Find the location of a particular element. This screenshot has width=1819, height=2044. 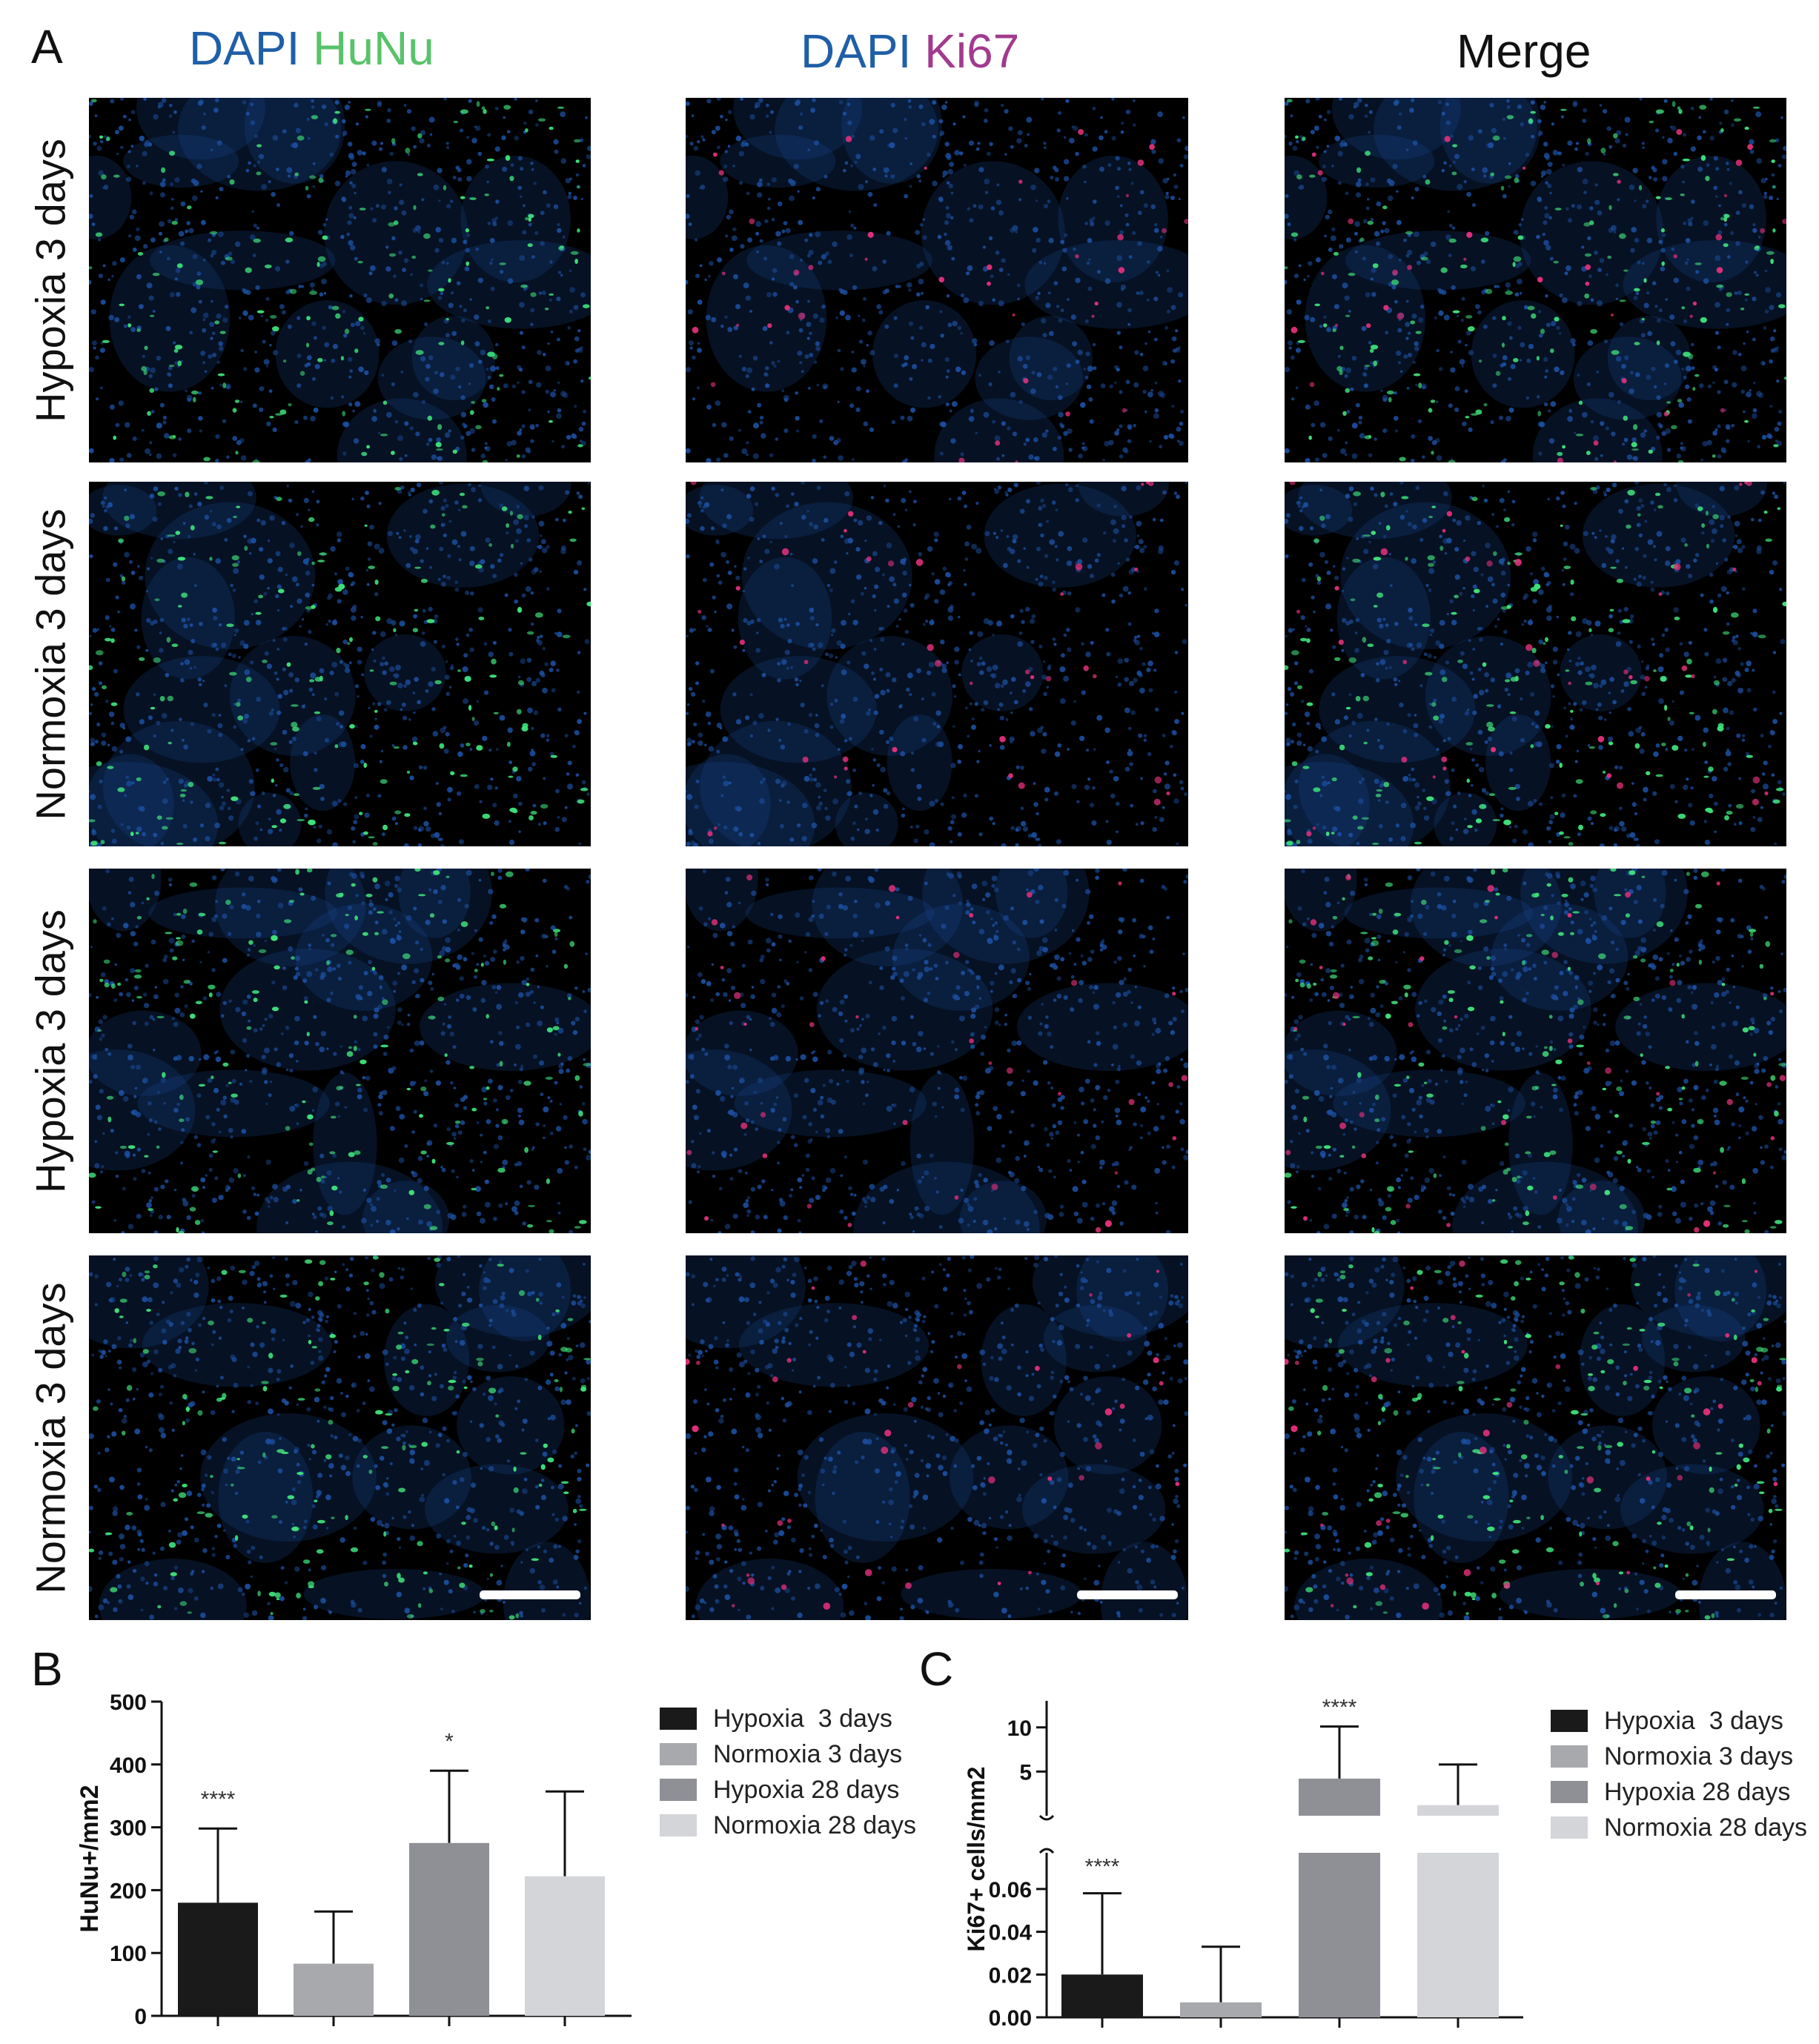

y-axis-label: Ki67+ cells/mm2 is located at coordinates (976, 1860).